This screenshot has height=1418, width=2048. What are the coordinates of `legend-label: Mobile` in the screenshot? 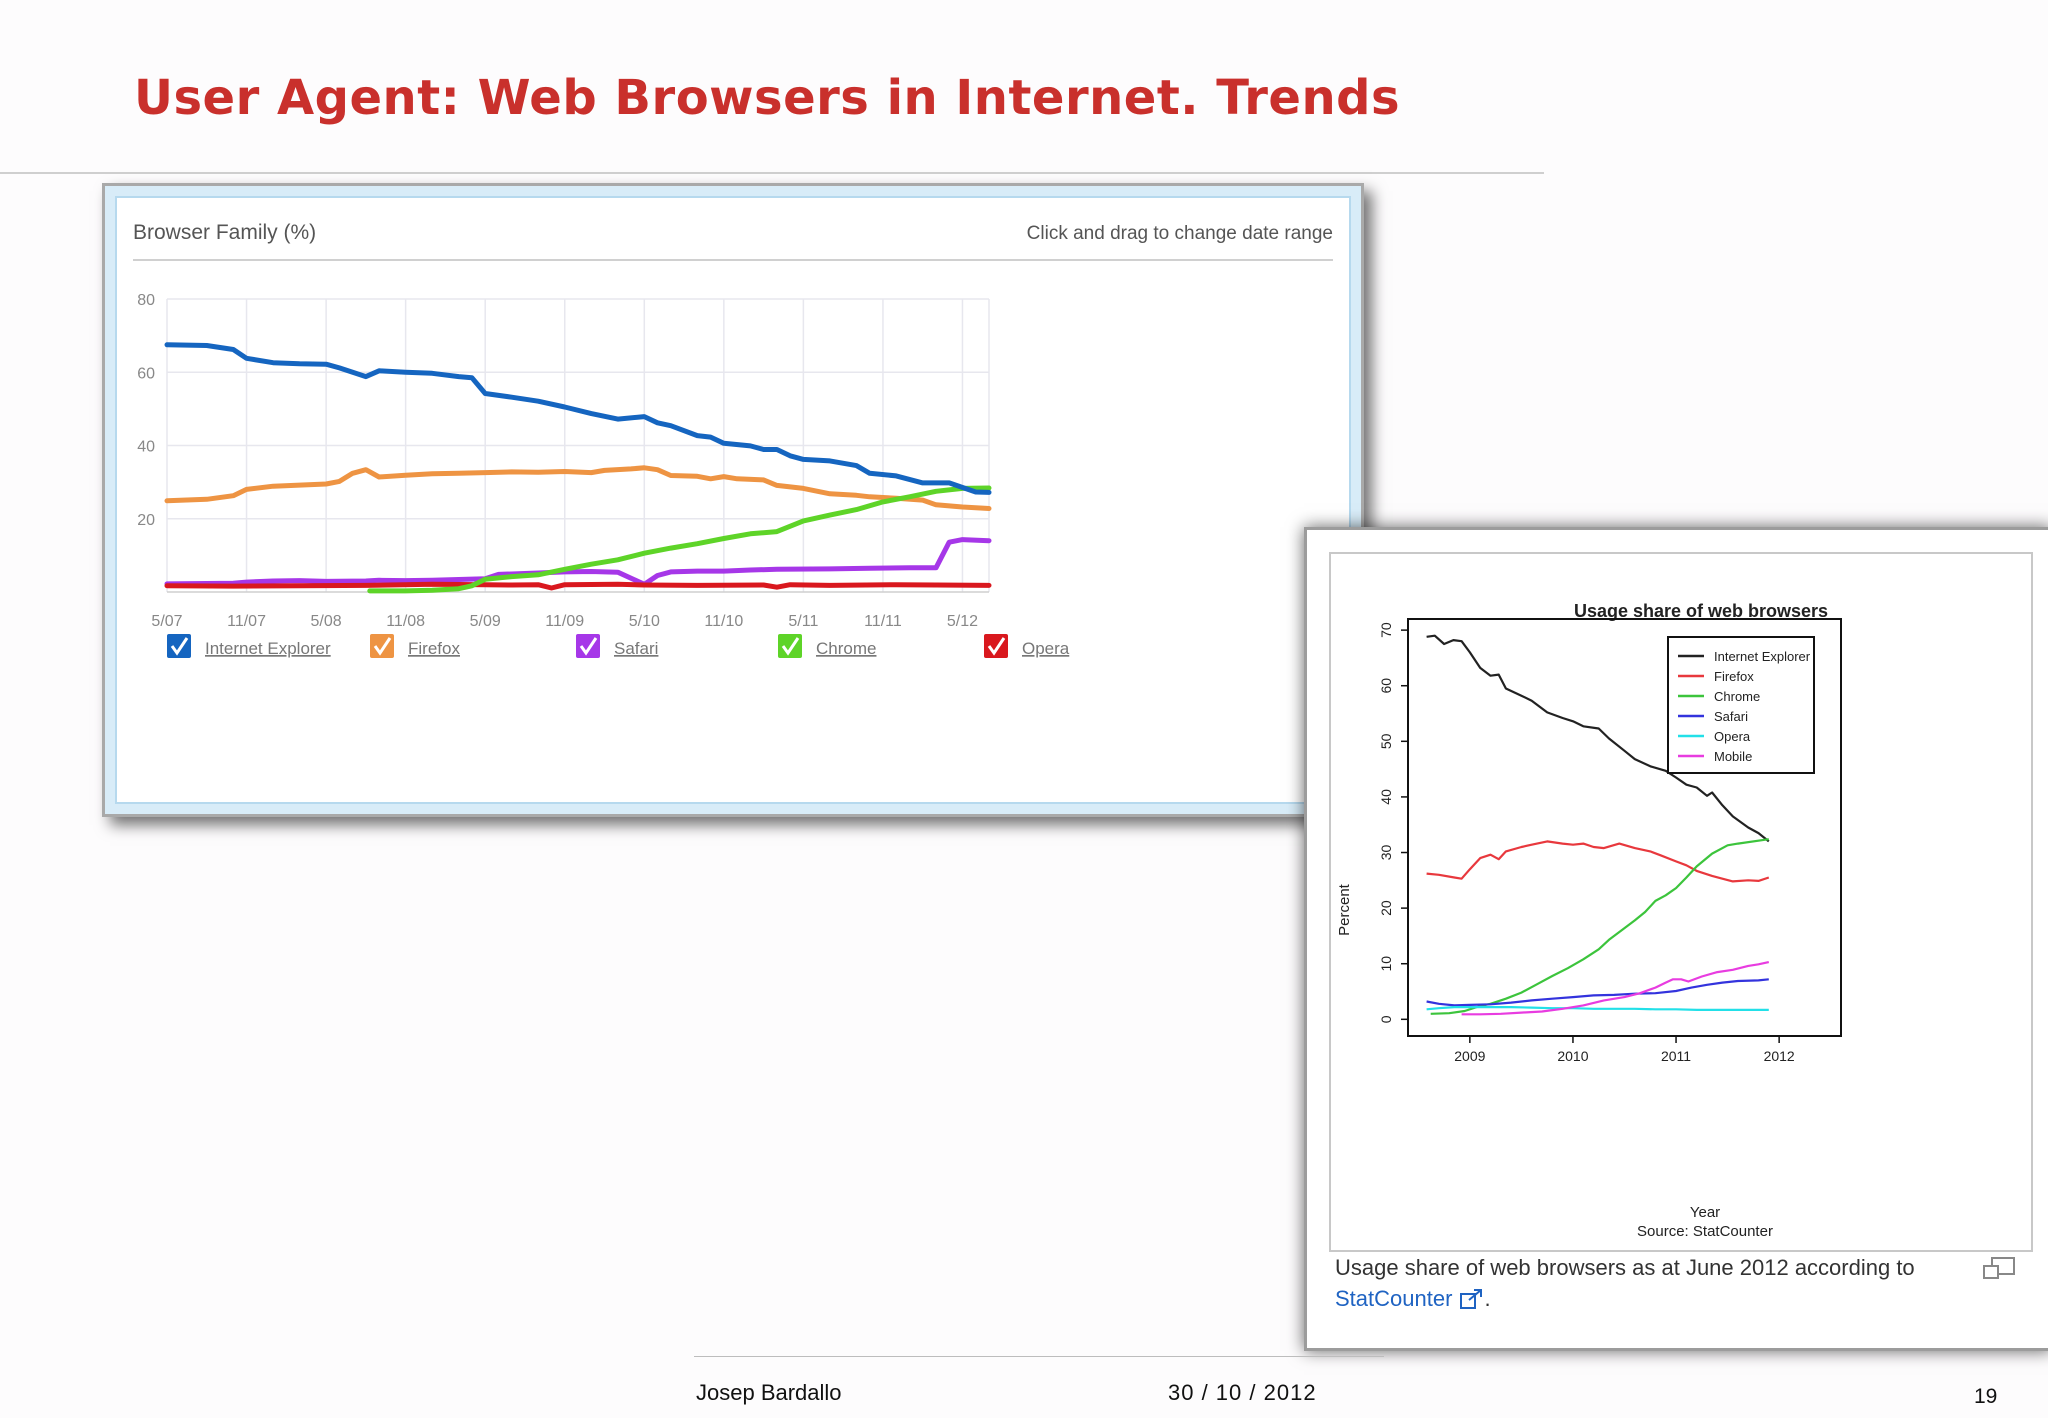 It's located at (1733, 756).